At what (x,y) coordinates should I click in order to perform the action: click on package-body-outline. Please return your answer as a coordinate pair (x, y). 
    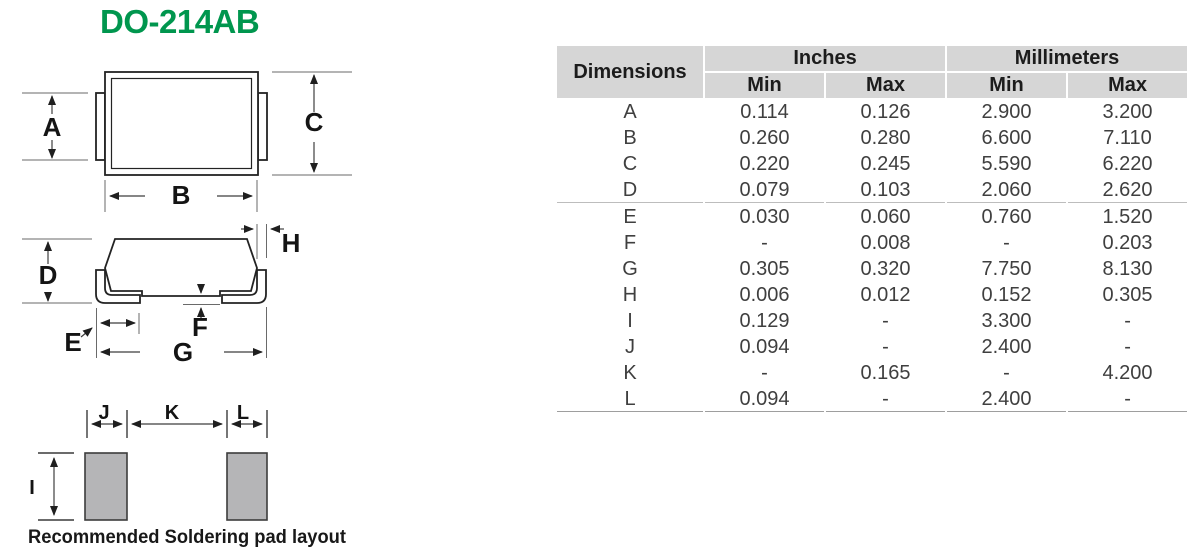
    Looking at the image, I should click on (181, 123).